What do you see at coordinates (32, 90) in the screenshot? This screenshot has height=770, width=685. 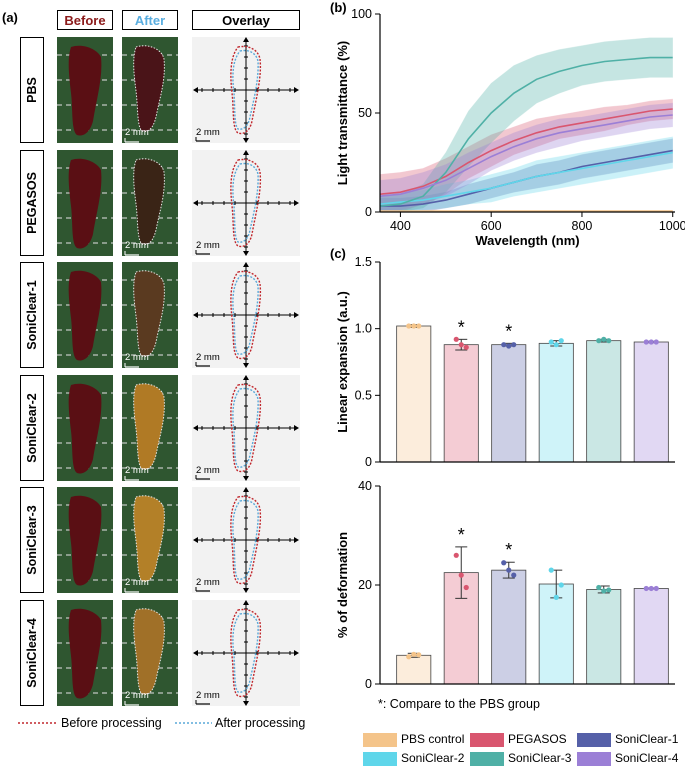 I see `row-label-text: PBS` at bounding box center [32, 90].